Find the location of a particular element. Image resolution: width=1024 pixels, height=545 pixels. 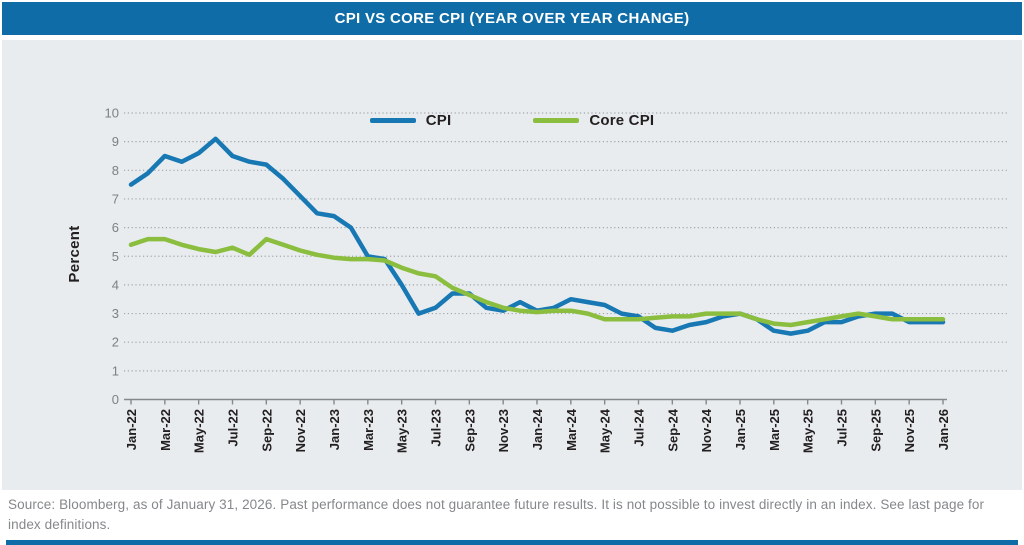

x-tick-label: Sep-25 is located at coordinates (875, 430).